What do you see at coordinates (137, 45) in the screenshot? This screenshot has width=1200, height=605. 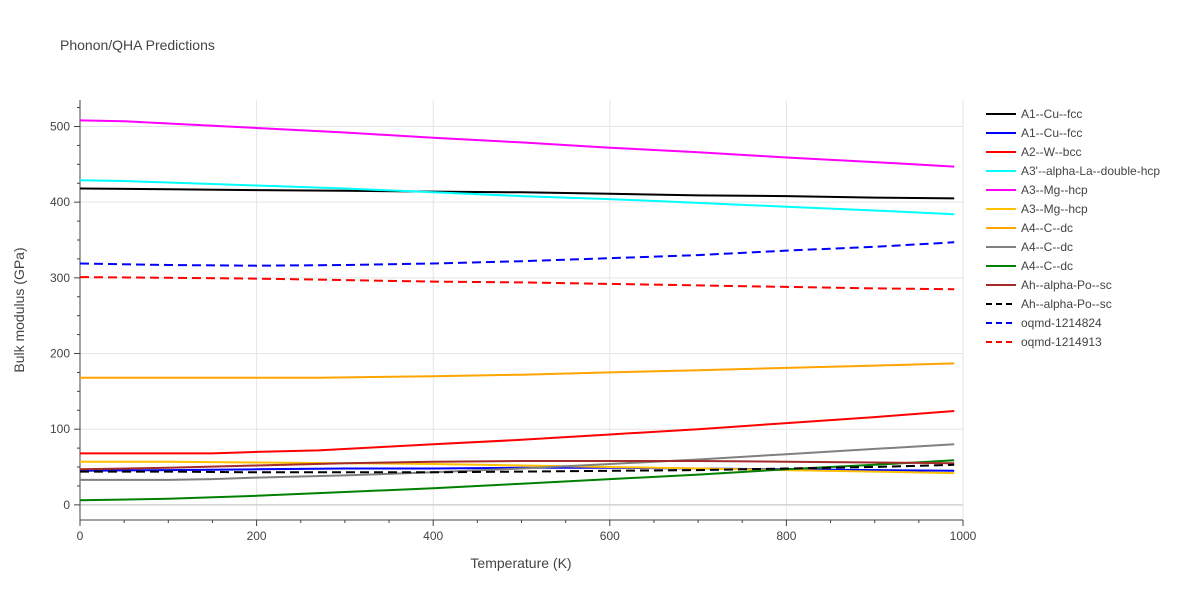 I see `chart-title: Phonon/QHA Predictions` at bounding box center [137, 45].